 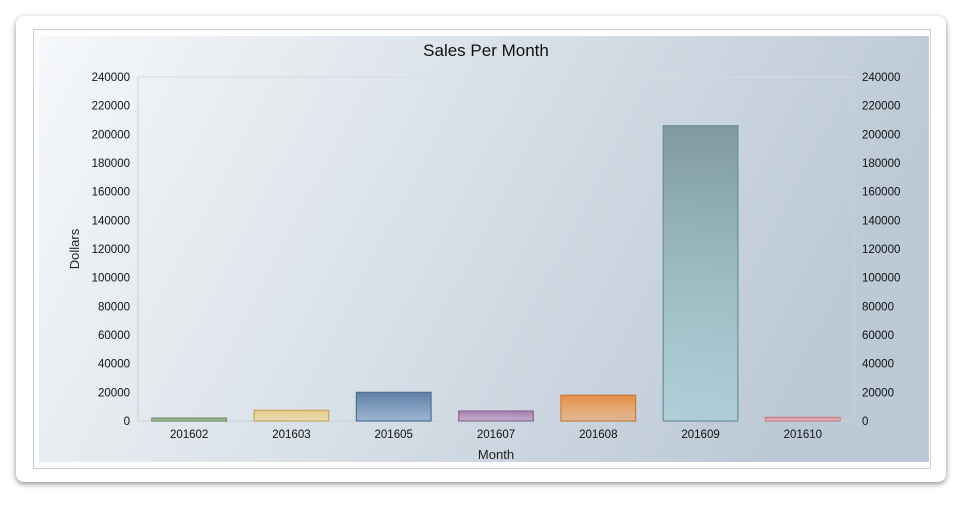 I want to click on y-tick-label-right: 220000, so click(x=881, y=107).